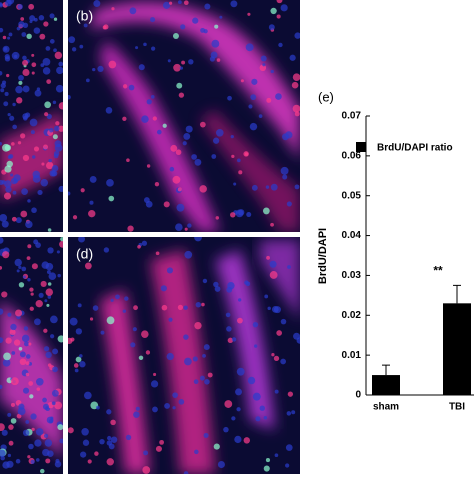 This screenshot has height=479, width=474. What do you see at coordinates (415, 148) in the screenshot?
I see `legend-label: BrdU/DAPI ratio` at bounding box center [415, 148].